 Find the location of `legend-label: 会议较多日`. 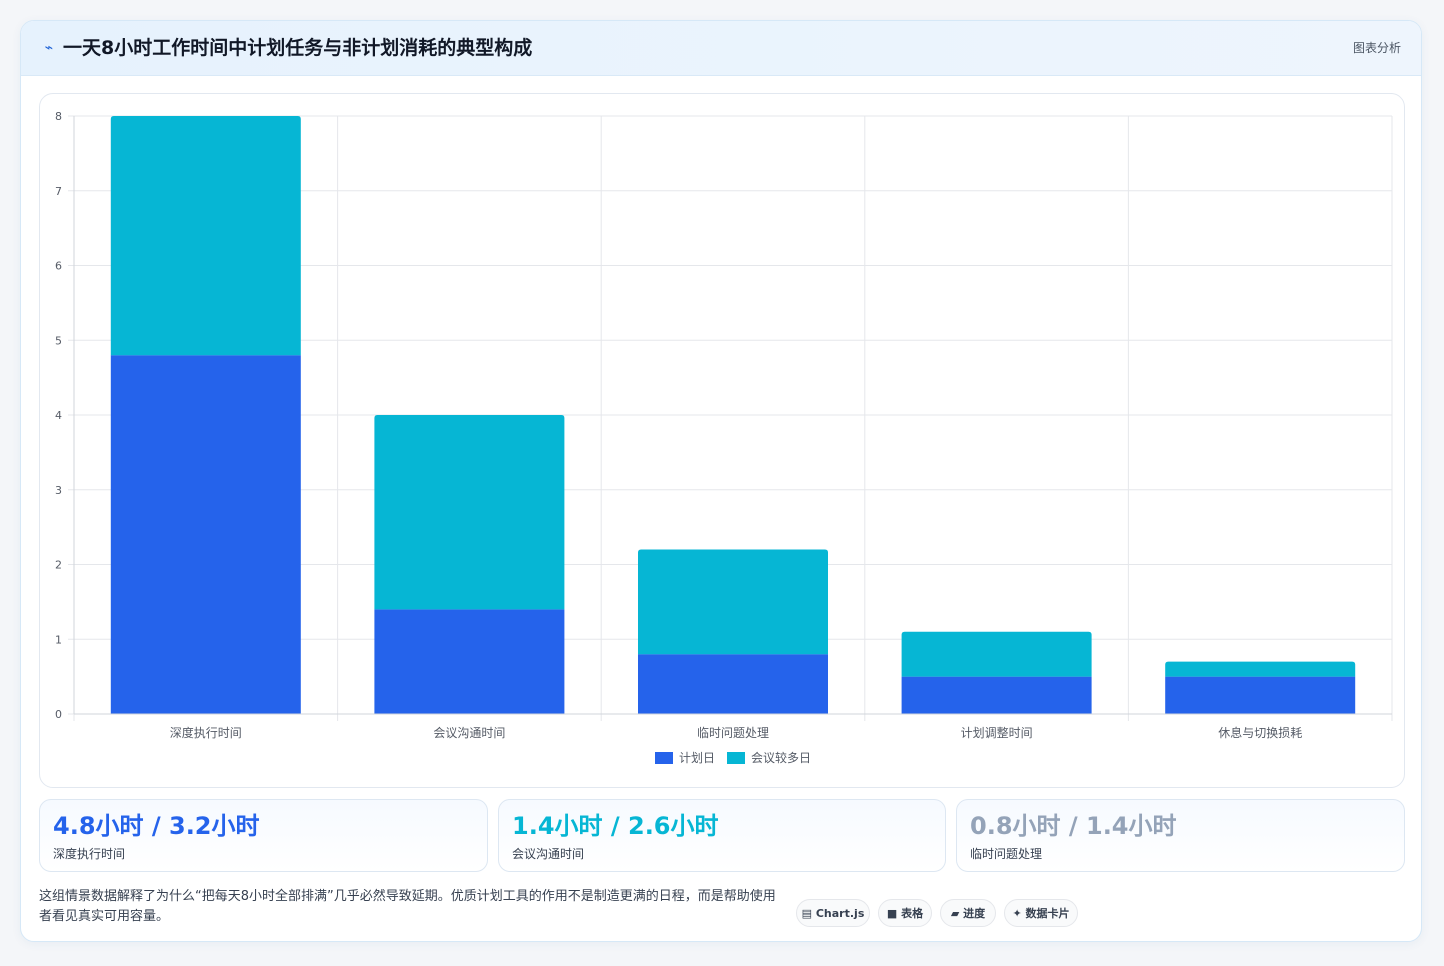

legend-label: 会议较多日 is located at coordinates (781, 757).